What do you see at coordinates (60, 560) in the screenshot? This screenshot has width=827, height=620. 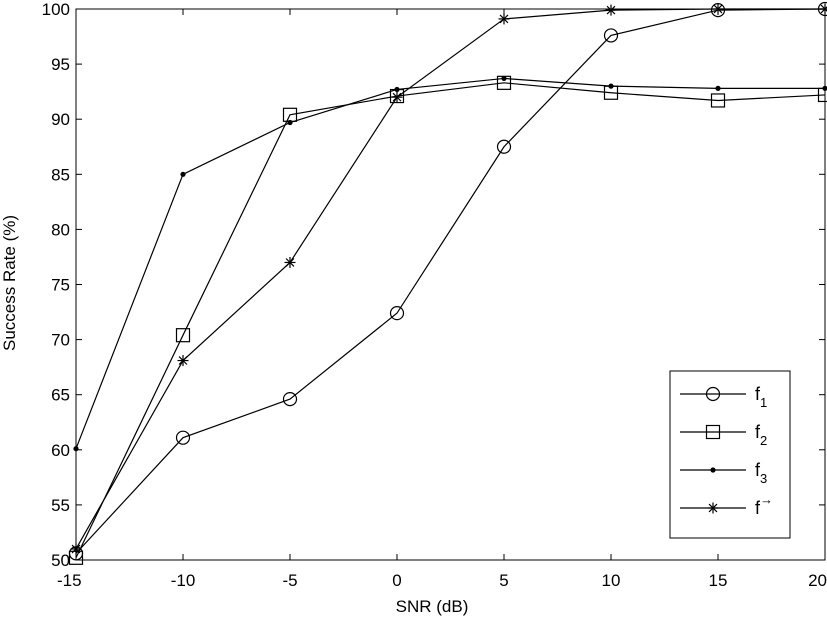 I see `y-tick-label: 50` at bounding box center [60, 560].